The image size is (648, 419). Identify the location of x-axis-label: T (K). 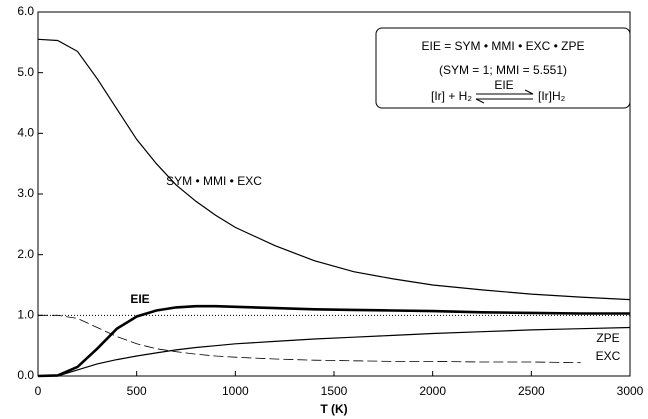
(333, 409).